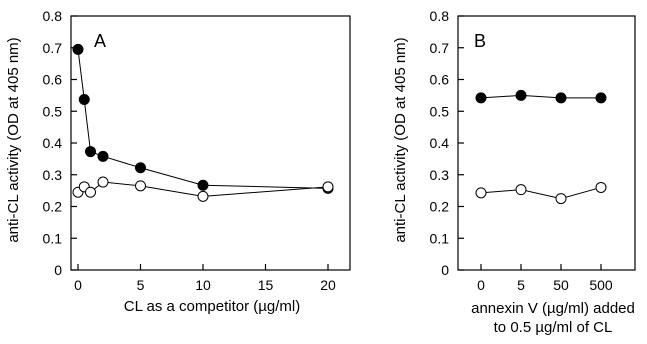 This screenshot has height=344, width=647. I want to click on panel-b-y-tick-label: 0.5, so click(440, 111).